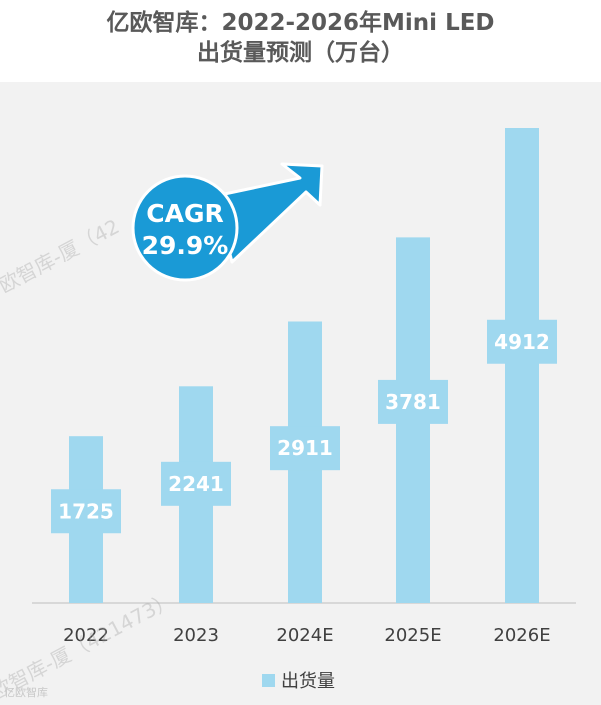 The image size is (601, 705). I want to click on data-label-2022: 1725, so click(86, 511).